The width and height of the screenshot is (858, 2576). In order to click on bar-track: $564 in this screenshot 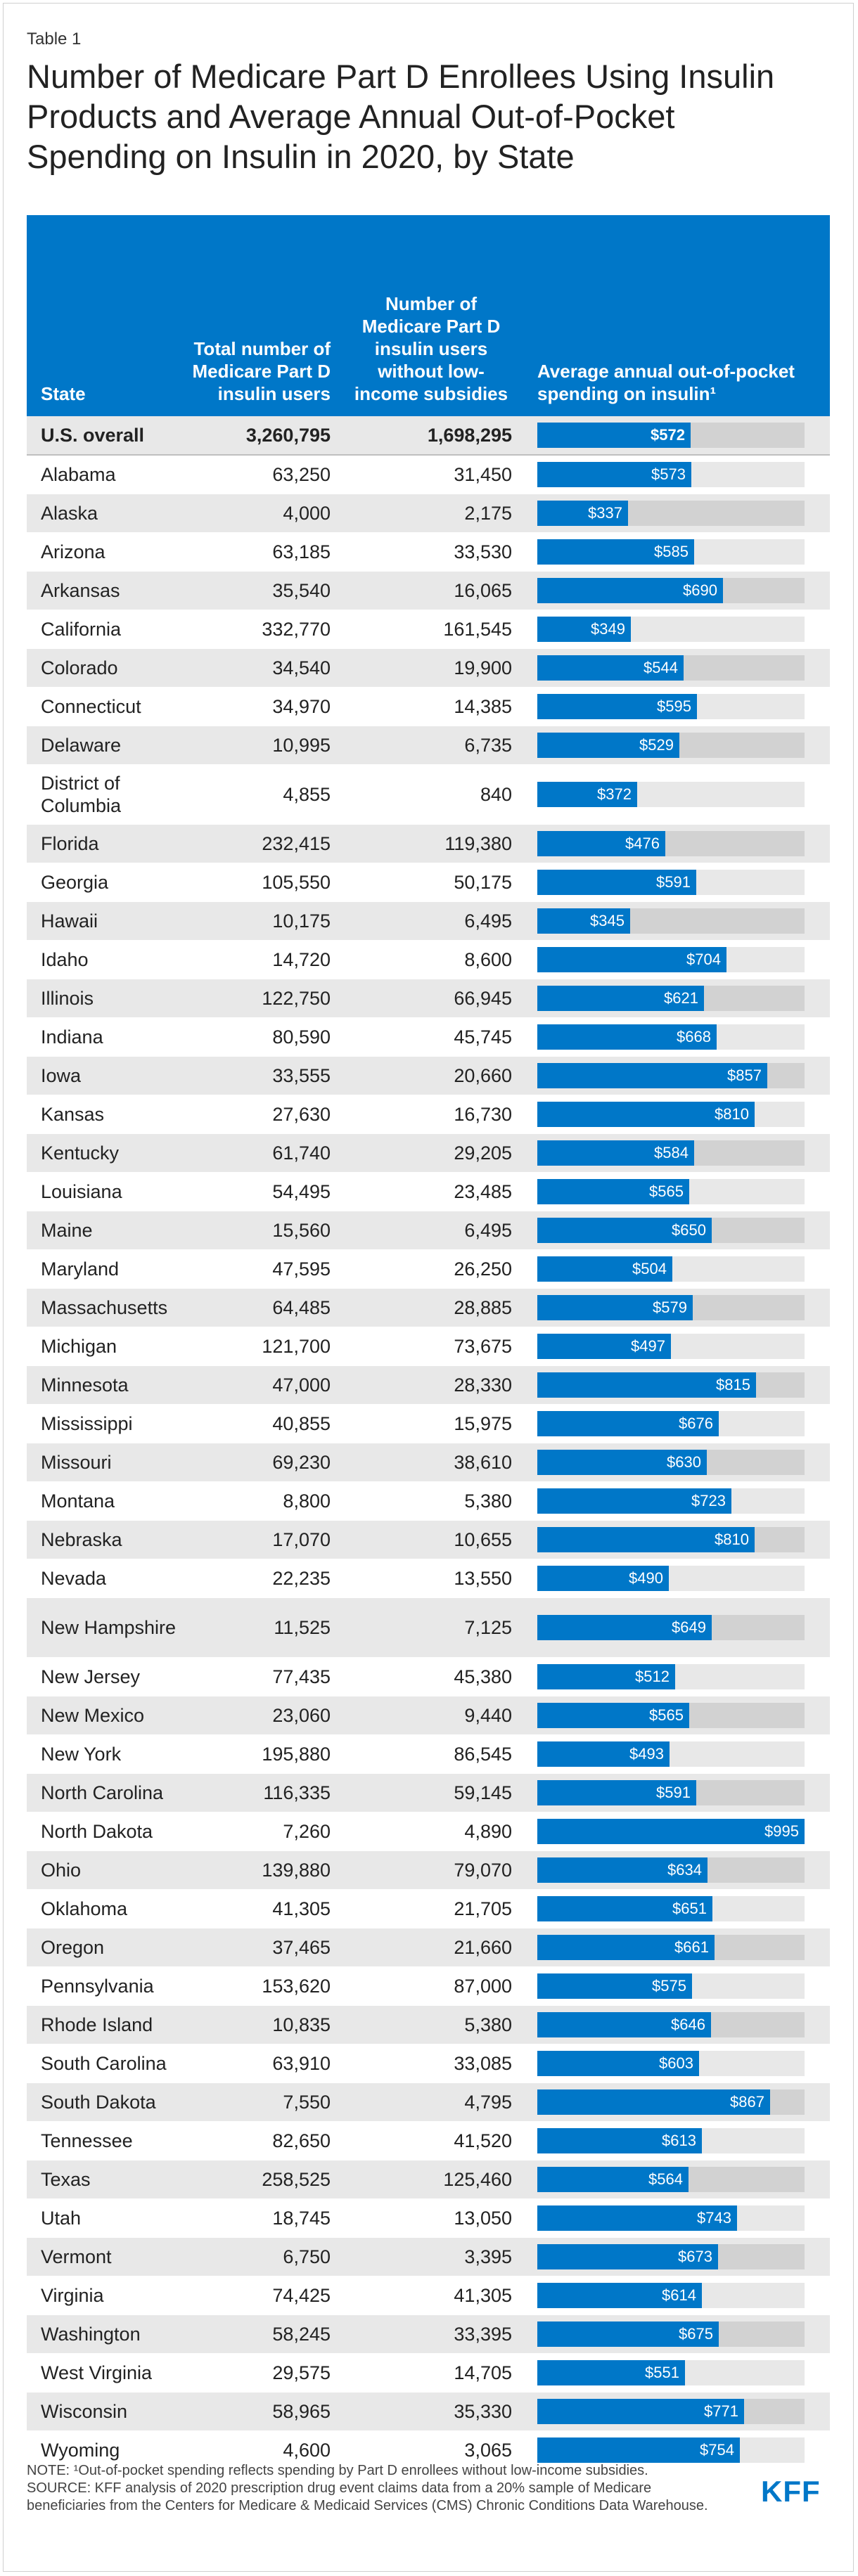, I will do `click(671, 2179)`.